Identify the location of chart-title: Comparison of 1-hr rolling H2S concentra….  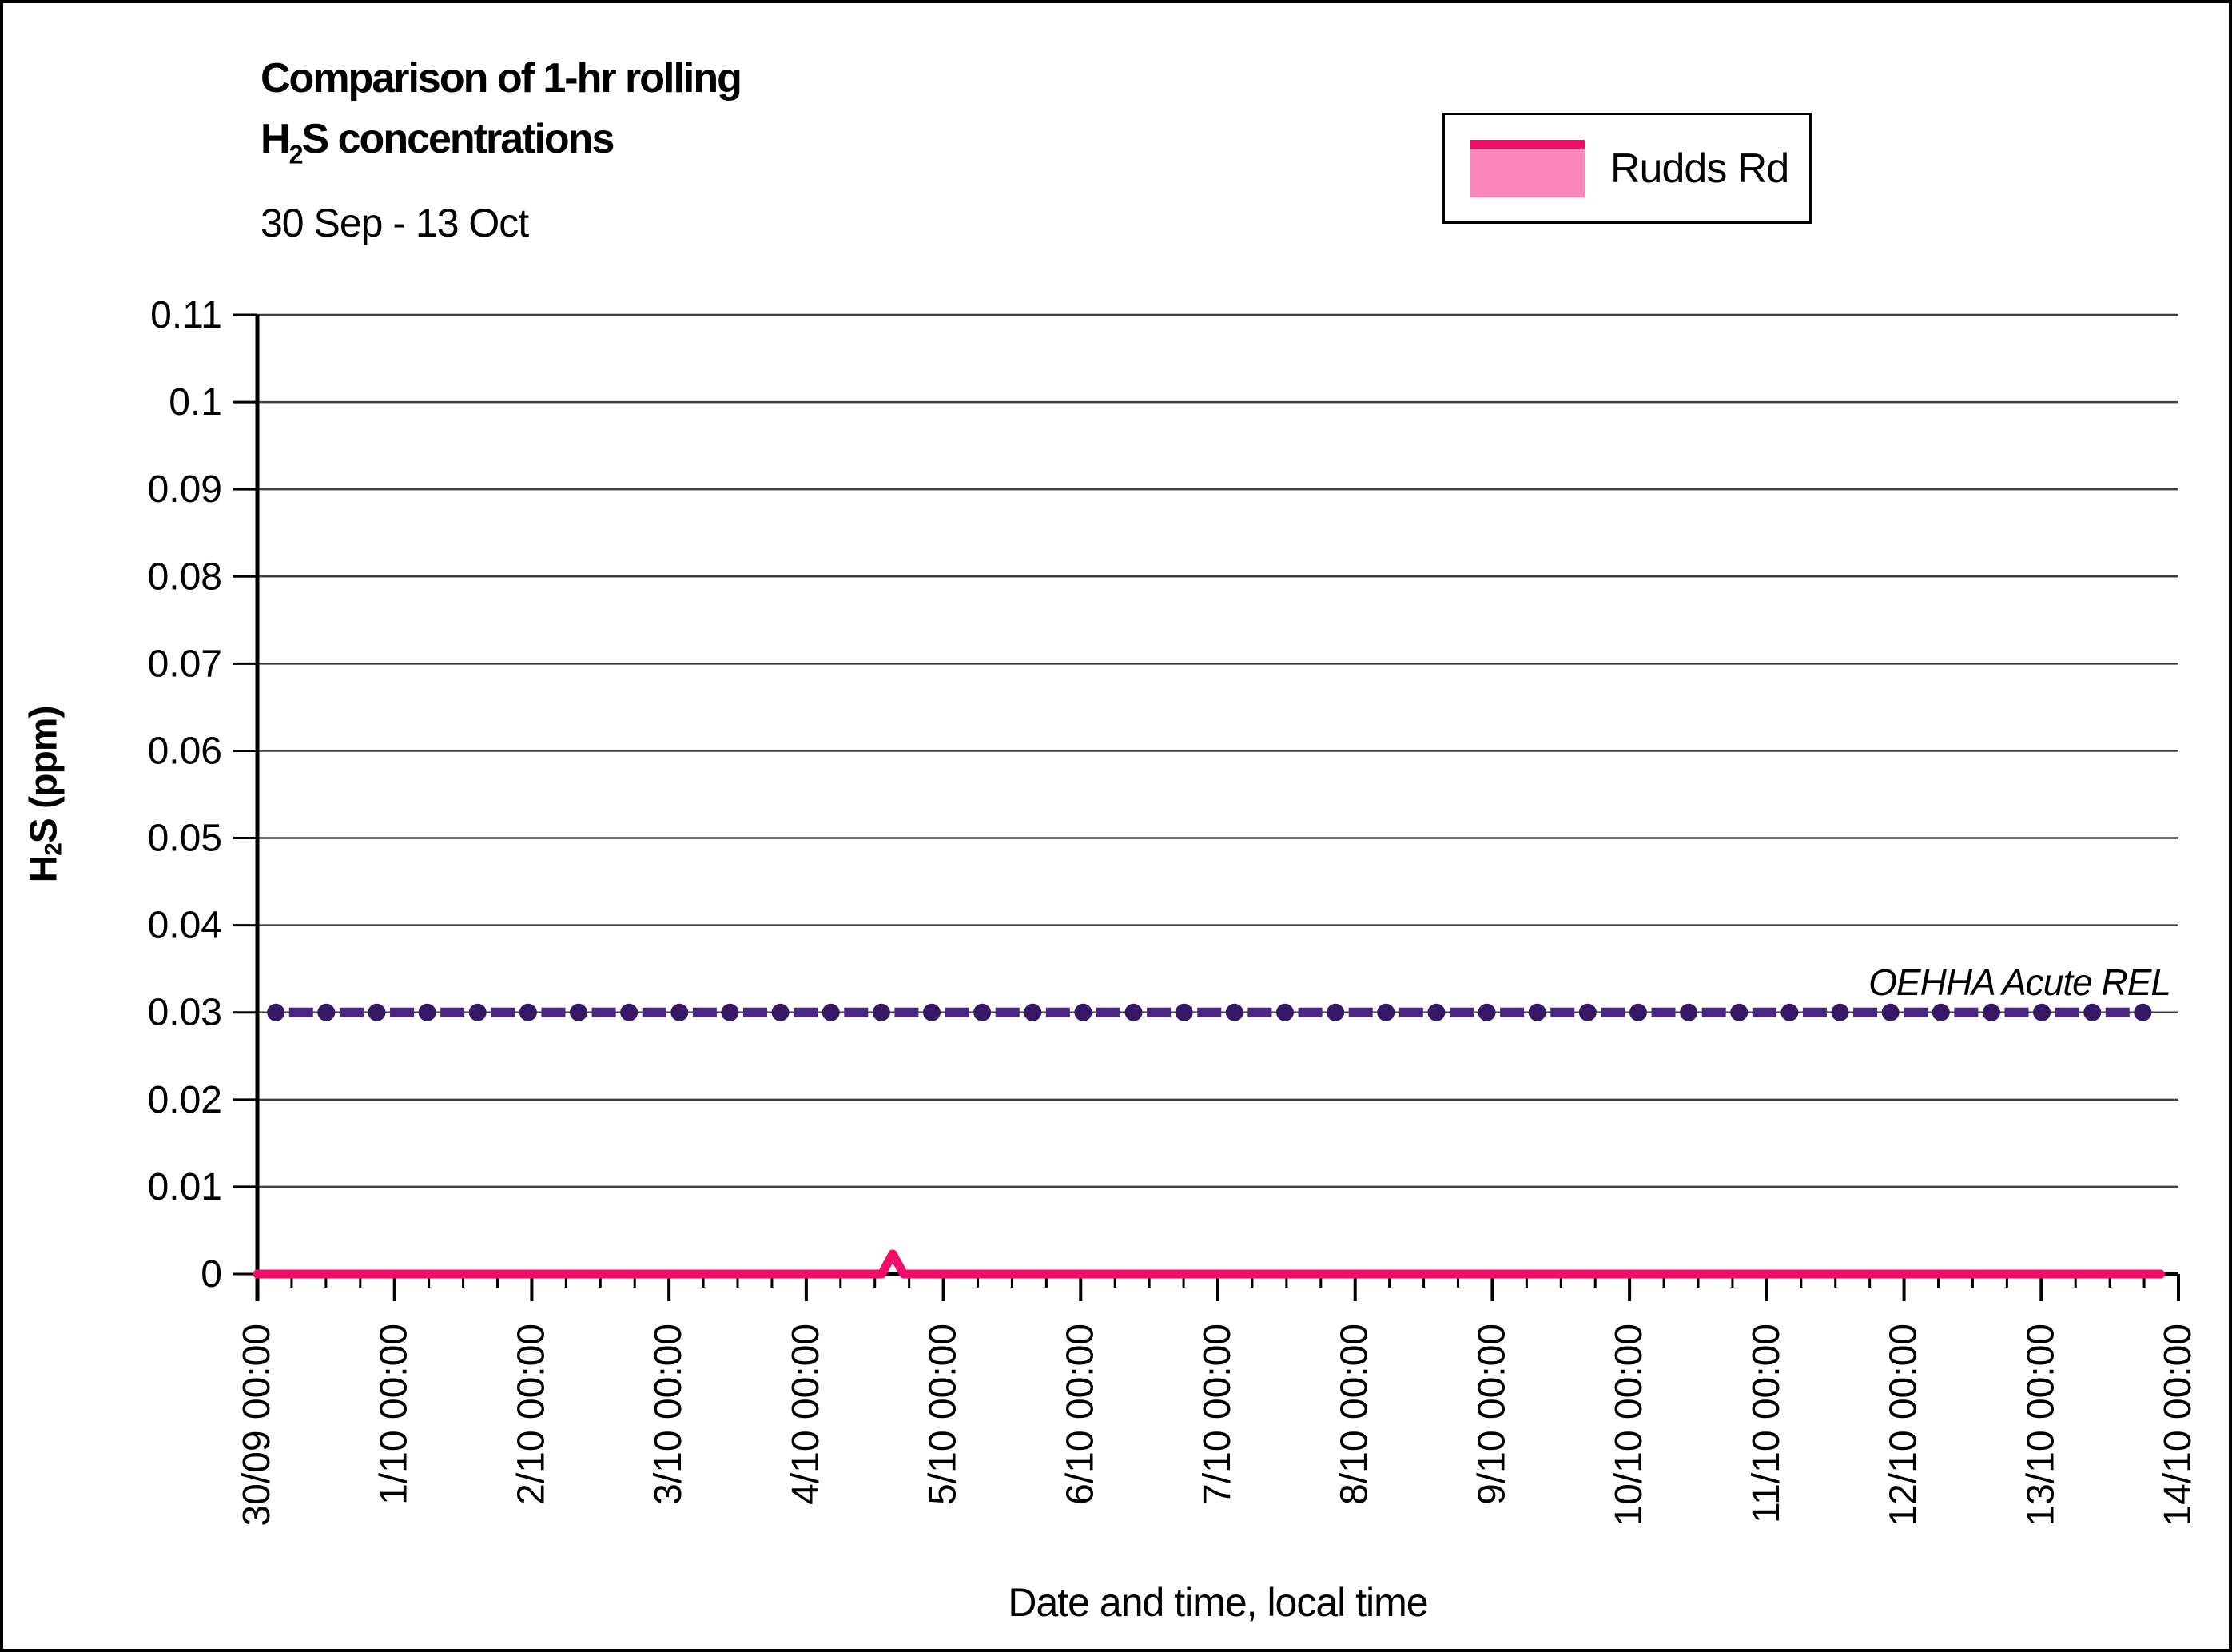
(501, 116).